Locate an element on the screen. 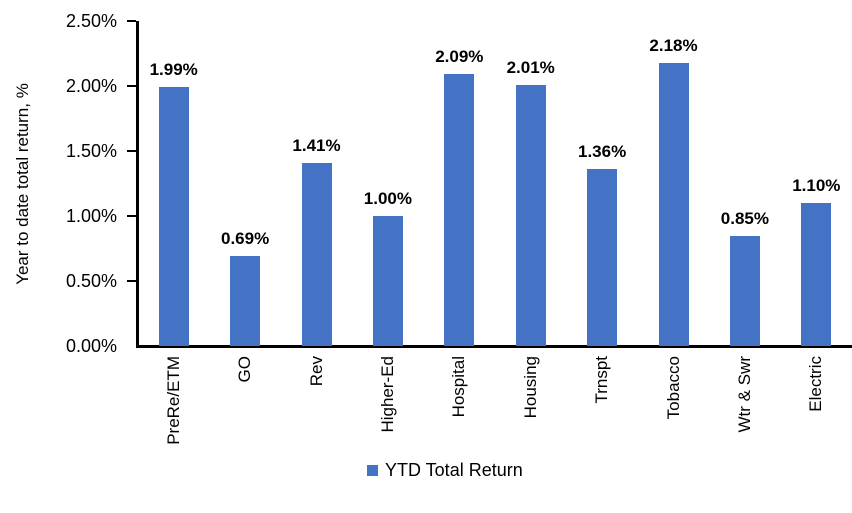 Image resolution: width=852 pixels, height=513 pixels. bar-value-label: 0.69% is located at coordinates (245, 239).